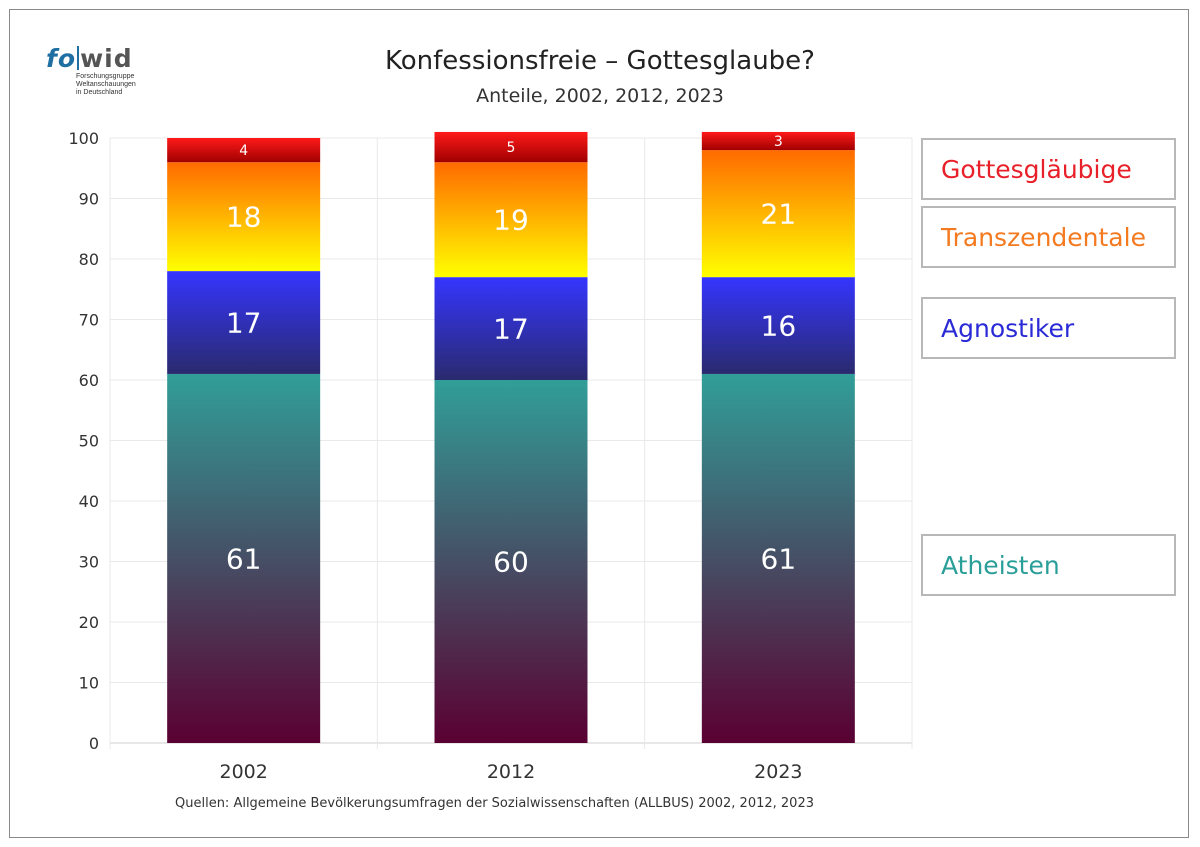  What do you see at coordinates (600, 96) in the screenshot?
I see `chart-subtitle: Anteile, 2002, 2012, 2023` at bounding box center [600, 96].